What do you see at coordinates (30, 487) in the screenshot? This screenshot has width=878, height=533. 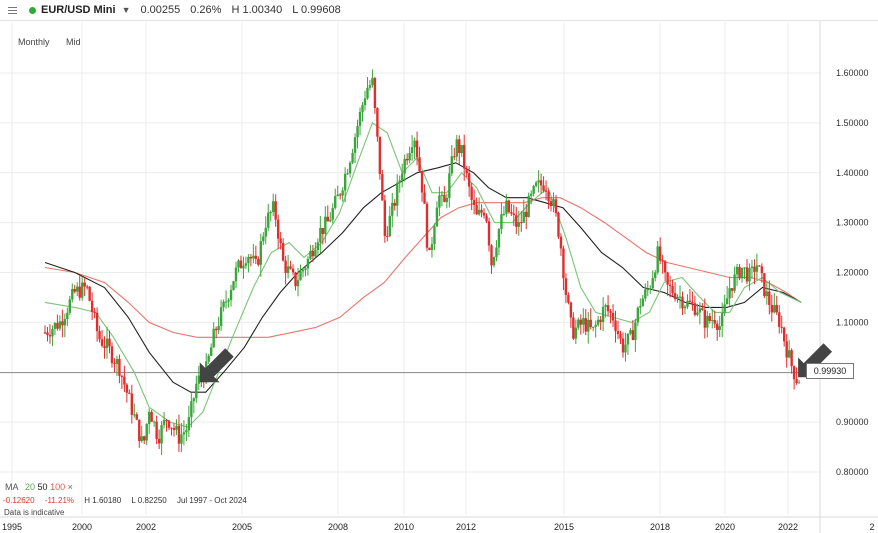 I see `ma20-label: 20` at bounding box center [30, 487].